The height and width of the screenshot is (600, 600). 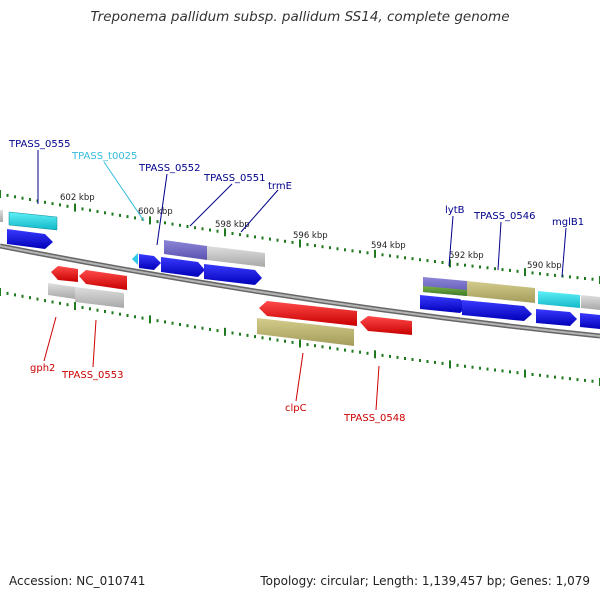 What do you see at coordinates (64, 274) in the screenshot?
I see `feature-gph2` at bounding box center [64, 274].